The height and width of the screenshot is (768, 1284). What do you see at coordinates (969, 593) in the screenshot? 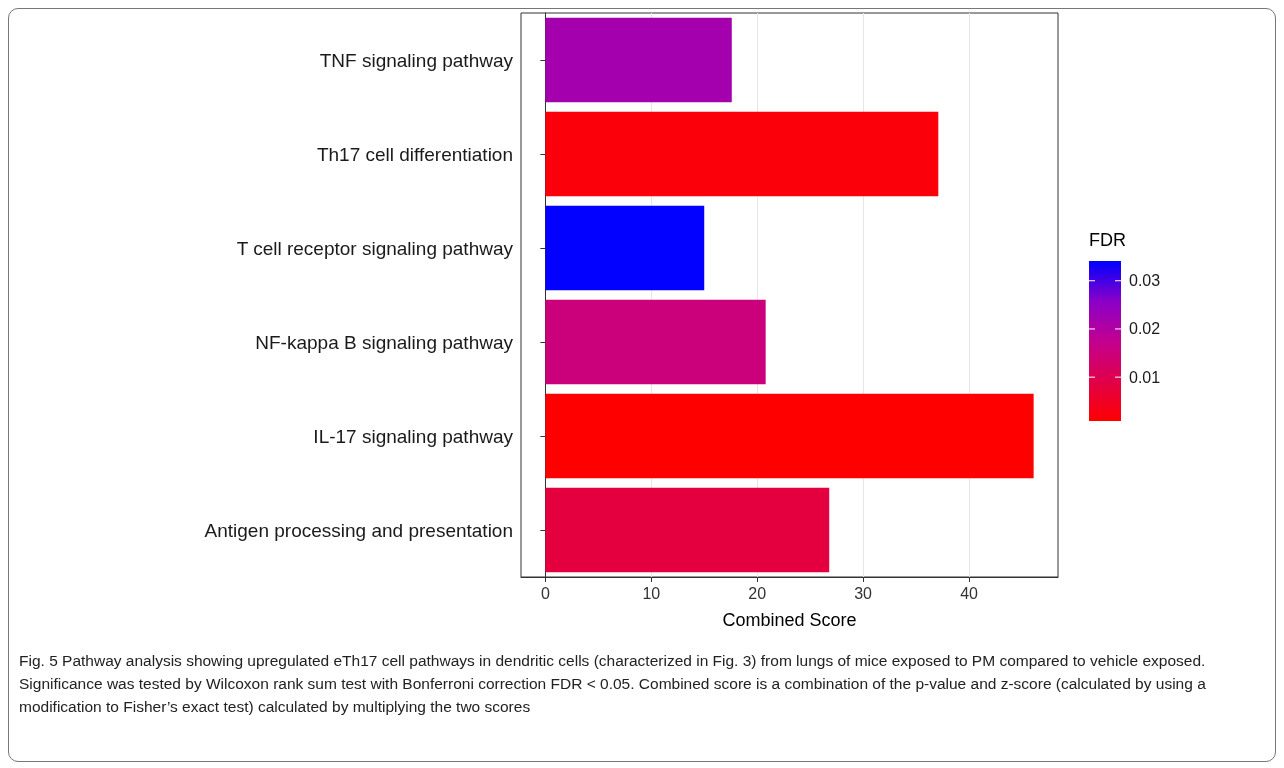
I see `x-tick-label: 40` at bounding box center [969, 593].